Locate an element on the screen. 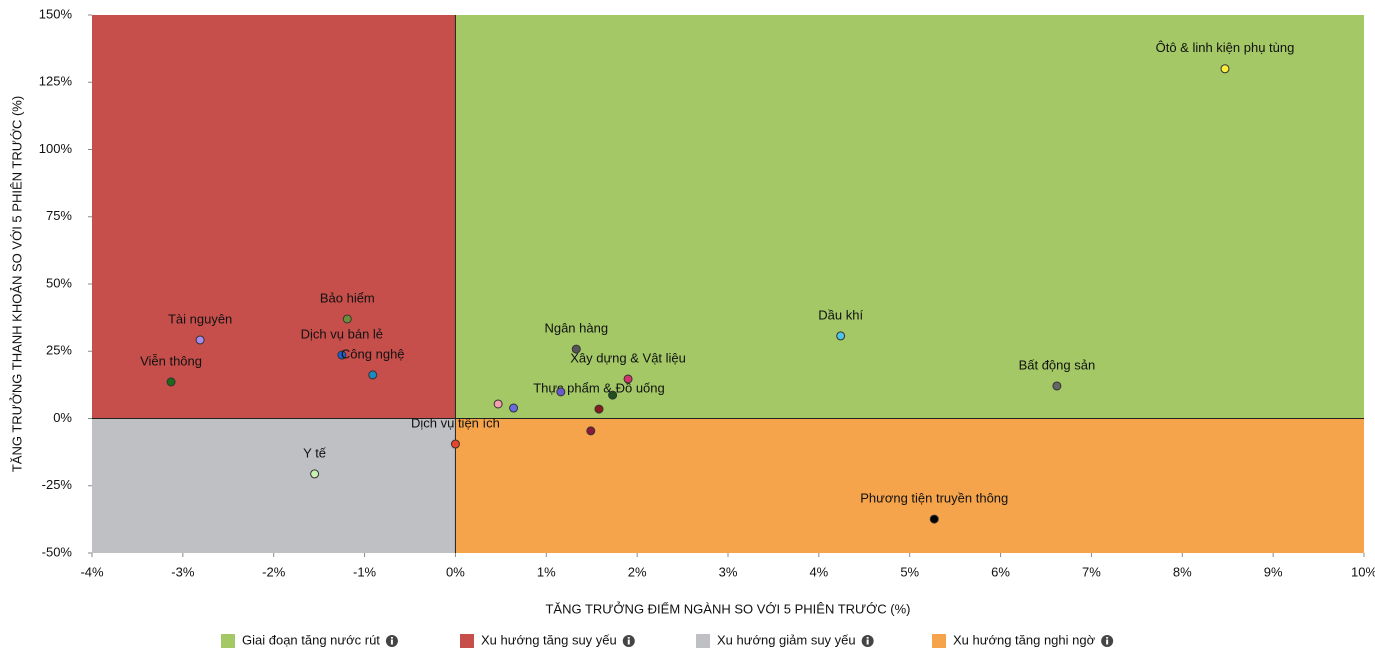 Image resolution: width=1375 pixels, height=659 pixels. point-label: Ôtô & linh kiện phụ tùng is located at coordinates (1225, 47).